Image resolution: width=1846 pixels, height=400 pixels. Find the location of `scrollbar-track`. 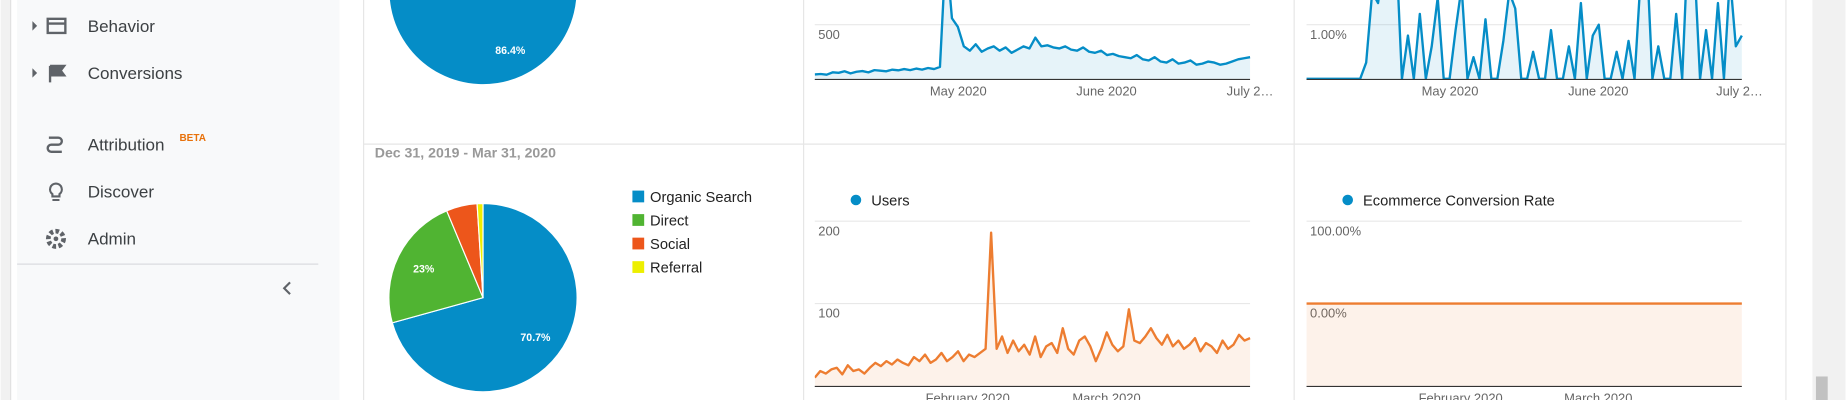

scrollbar-track is located at coordinates (1829, 200).